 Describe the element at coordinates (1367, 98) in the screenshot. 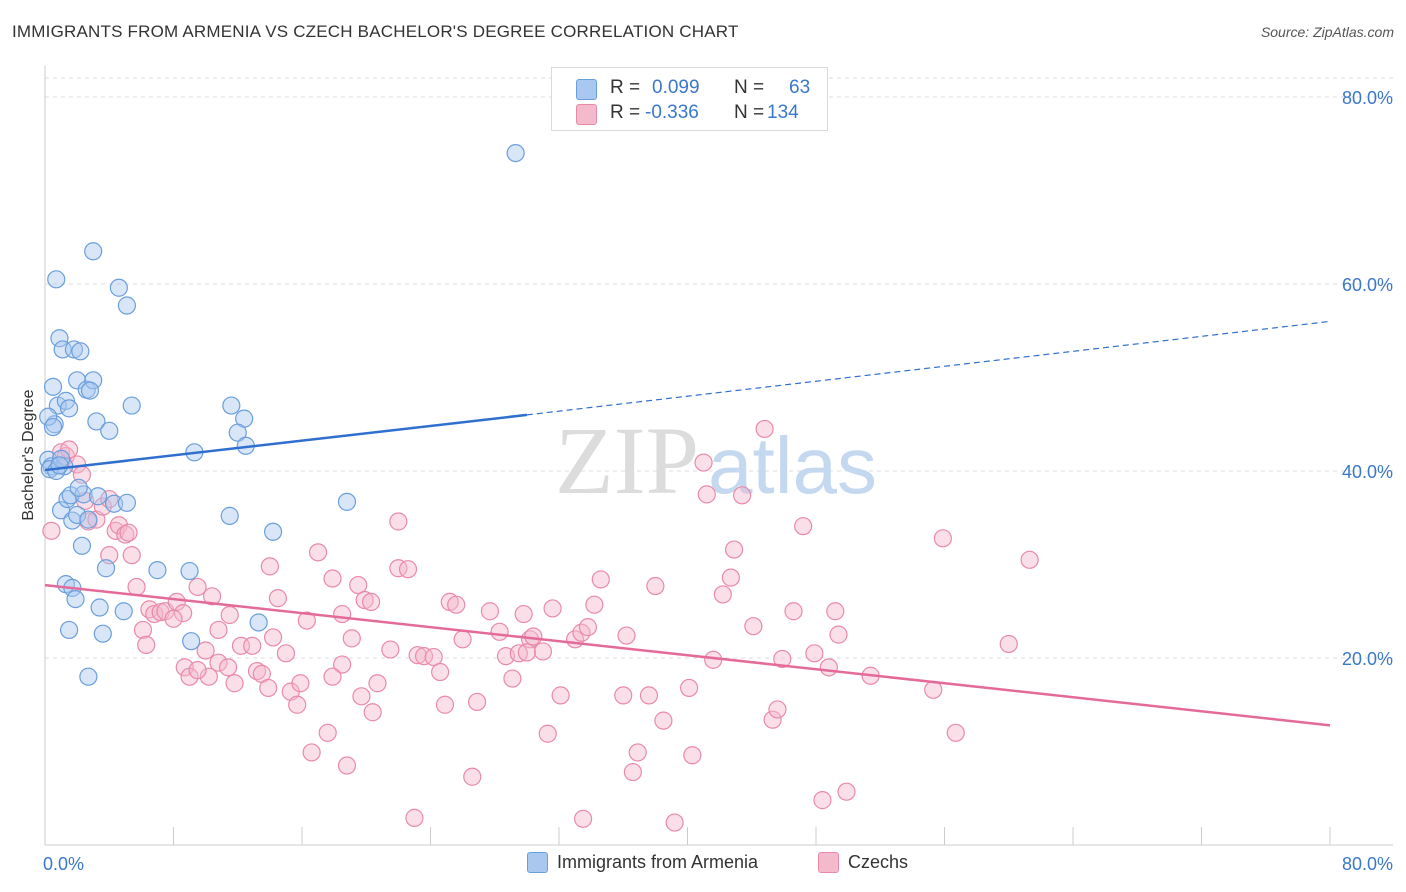

I see `y-tick-label: 80.0%` at that location.